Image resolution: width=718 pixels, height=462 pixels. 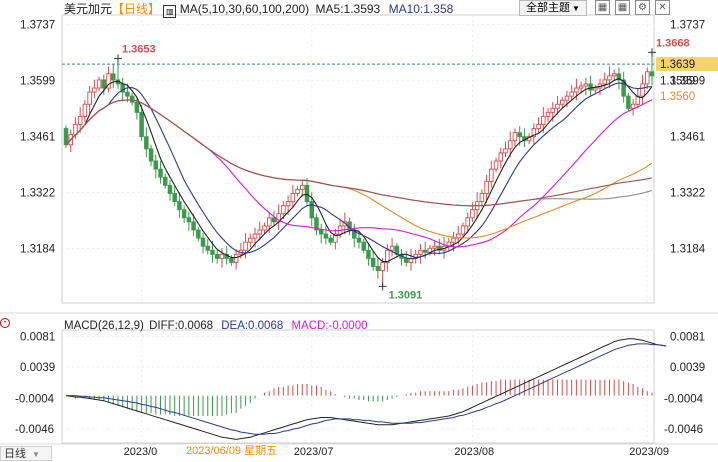 What do you see at coordinates (662, 7) in the screenshot?
I see `close-icon: ✕` at bounding box center [662, 7].